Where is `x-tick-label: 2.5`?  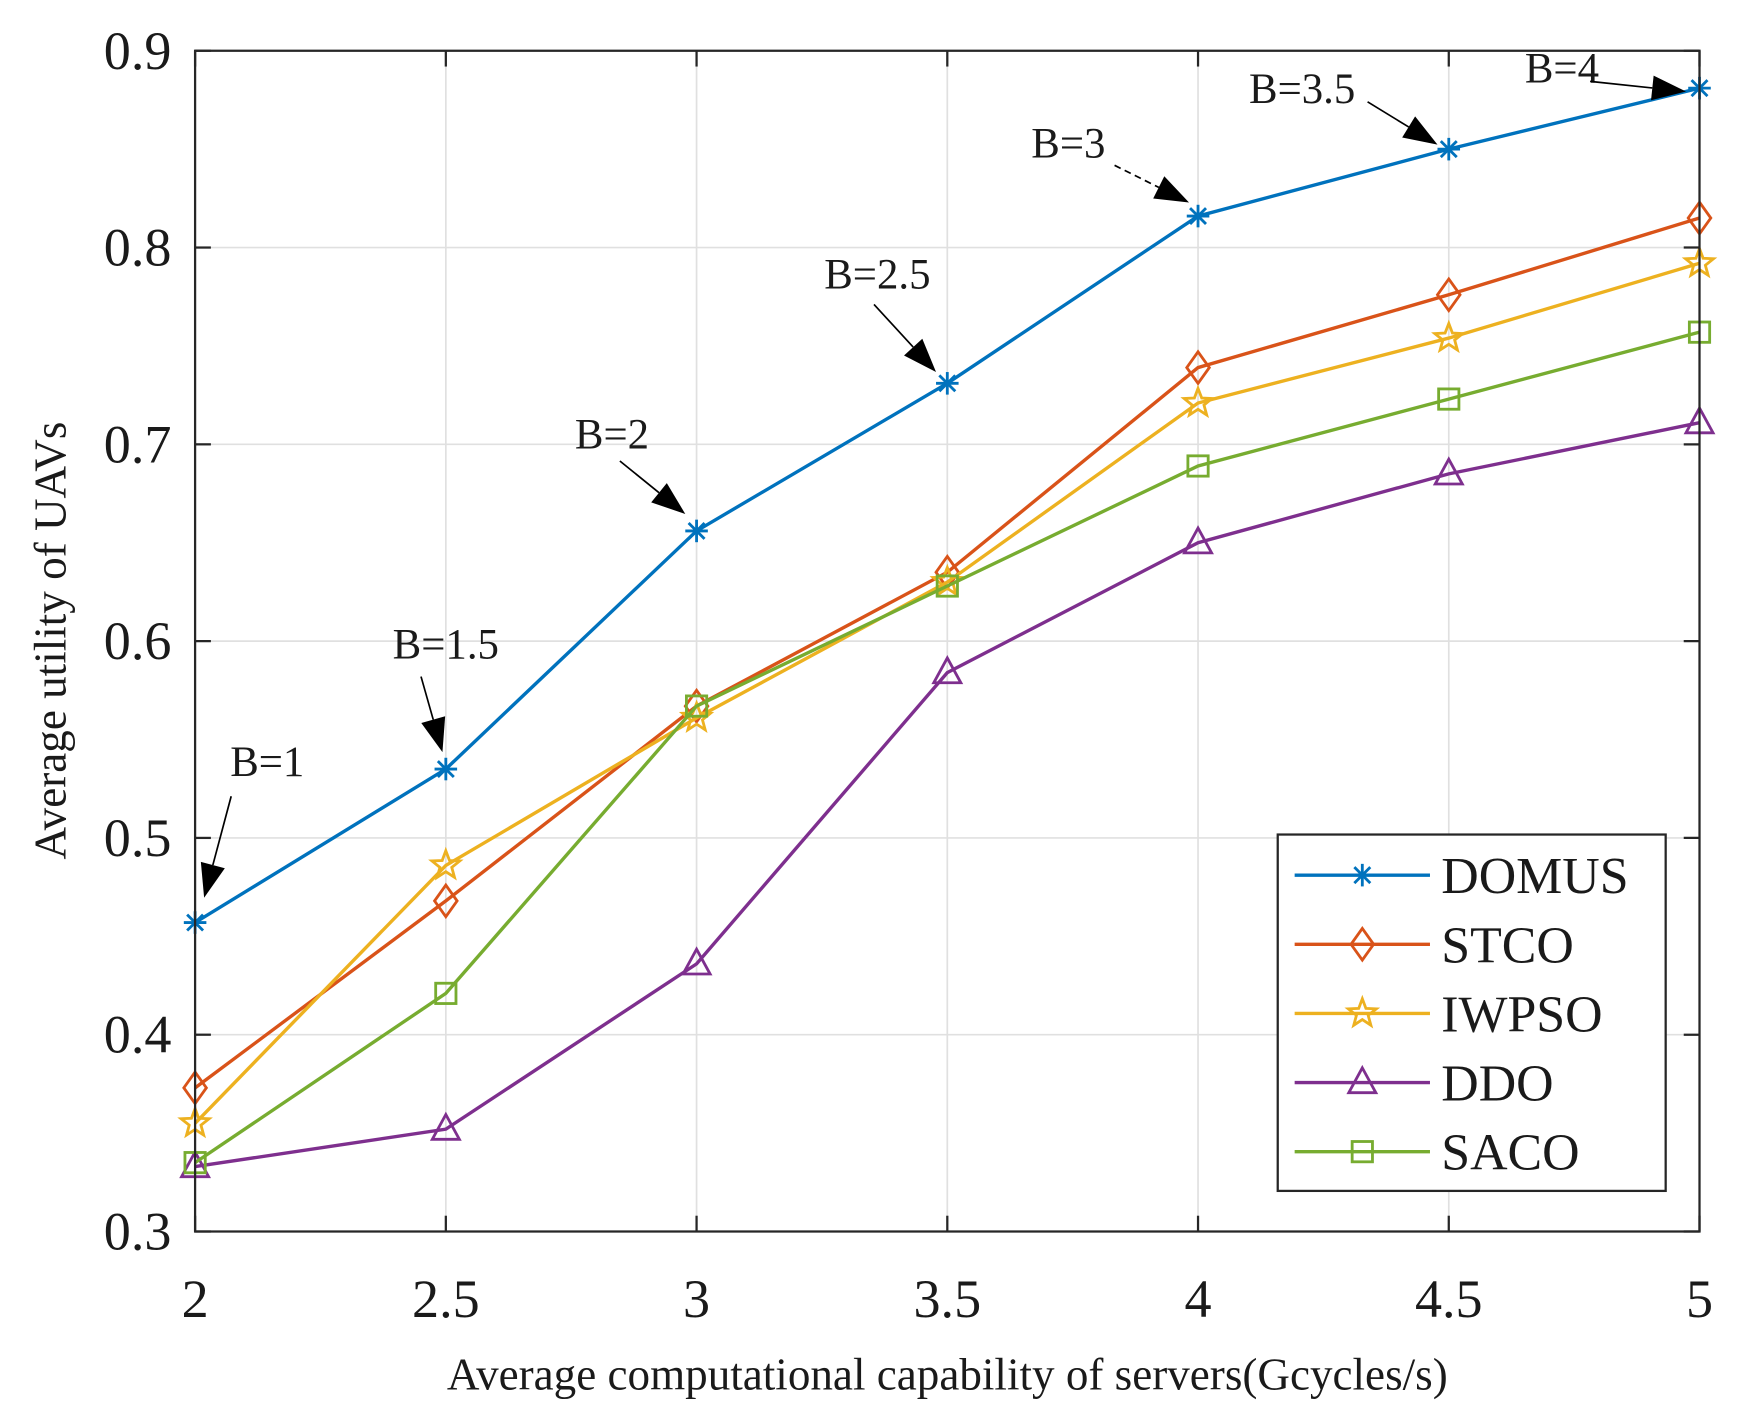
x-tick-label: 2.5 is located at coordinates (446, 1299).